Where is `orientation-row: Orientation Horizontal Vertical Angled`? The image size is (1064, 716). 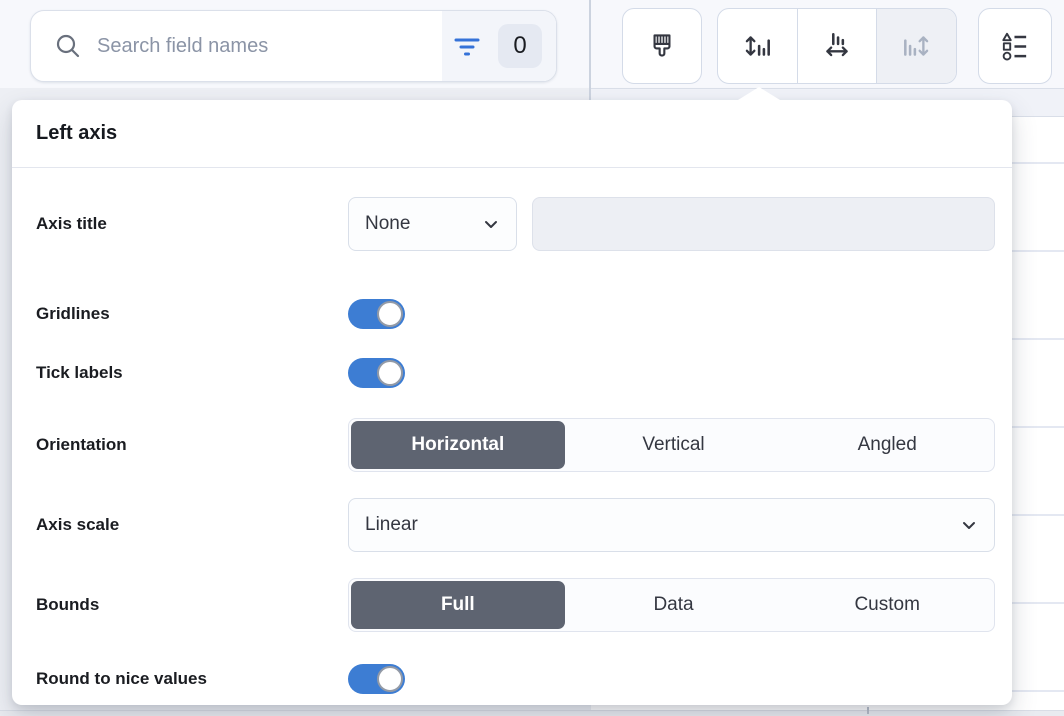 orientation-row: Orientation Horizontal Vertical Angled is located at coordinates (515, 445).